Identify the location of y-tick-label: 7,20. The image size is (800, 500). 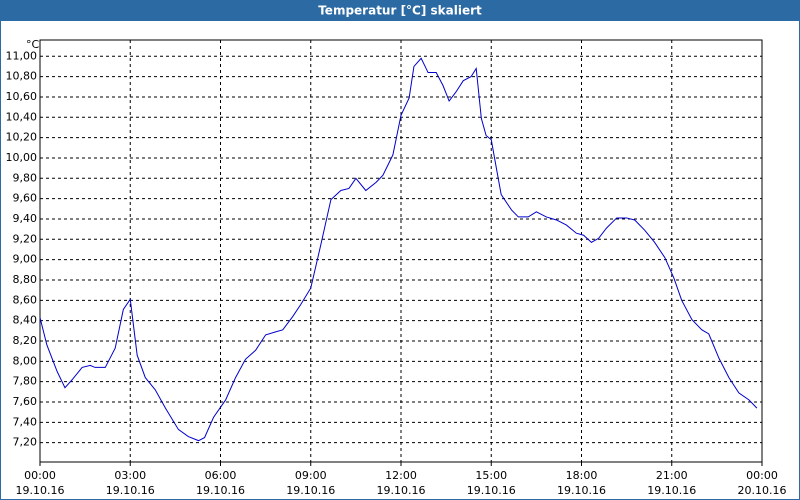
(25, 442).